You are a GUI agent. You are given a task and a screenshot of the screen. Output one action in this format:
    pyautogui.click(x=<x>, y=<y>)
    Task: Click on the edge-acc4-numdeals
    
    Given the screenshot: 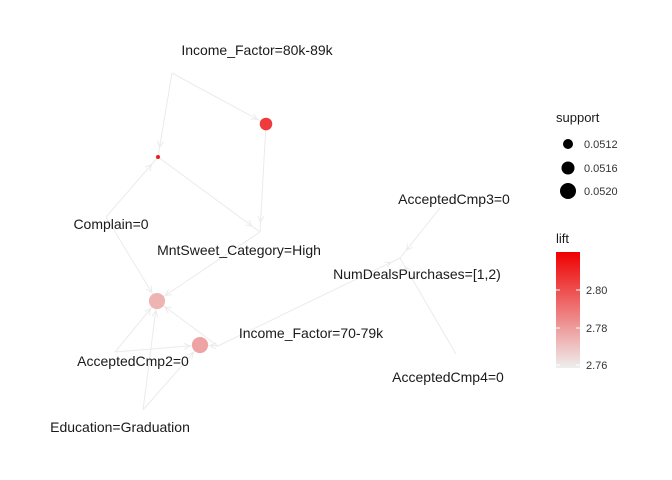 What is the action you would take?
    pyautogui.click(x=428, y=306)
    